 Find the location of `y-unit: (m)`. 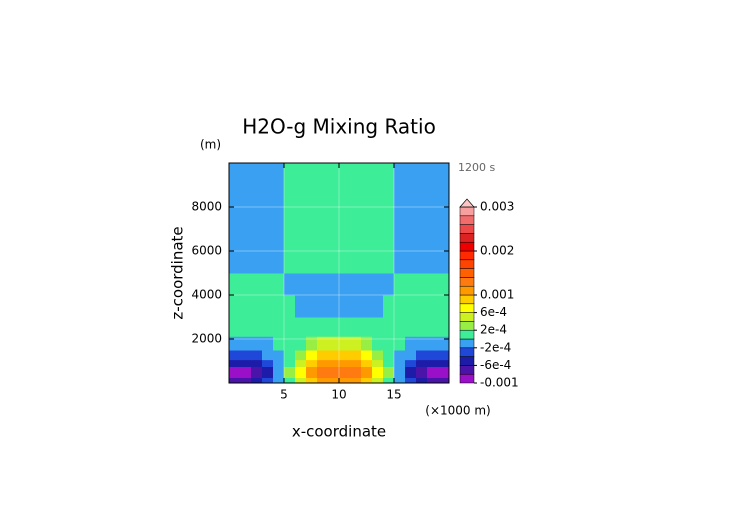

y-unit: (m) is located at coordinates (210, 145).